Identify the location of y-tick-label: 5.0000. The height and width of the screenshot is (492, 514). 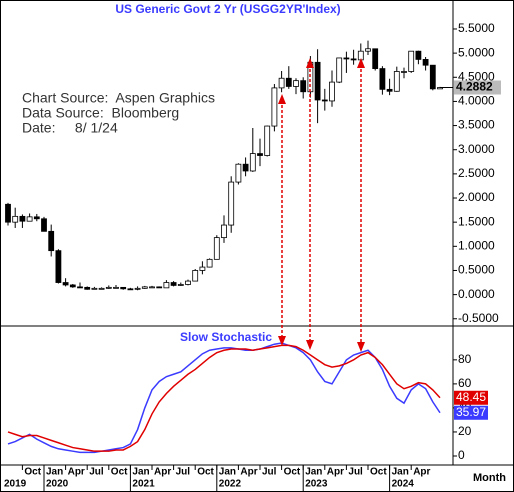
(476, 52).